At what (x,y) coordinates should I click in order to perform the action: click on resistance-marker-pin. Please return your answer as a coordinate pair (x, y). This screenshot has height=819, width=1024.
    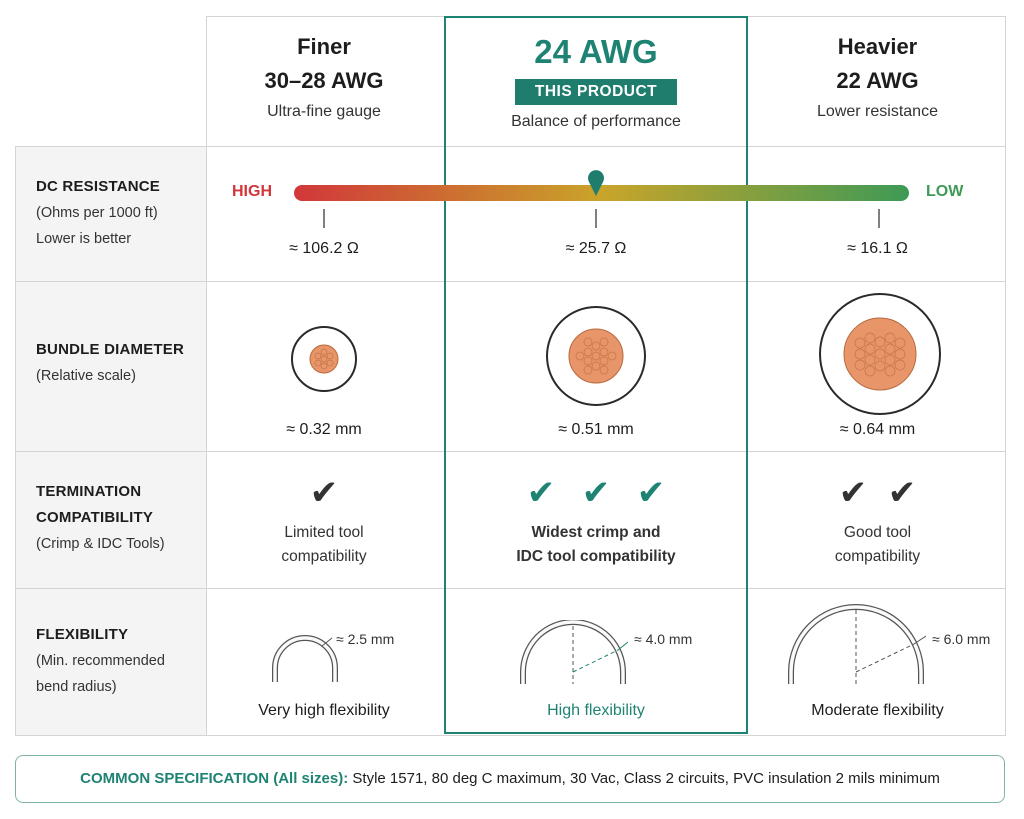
    Looking at the image, I should click on (596, 183).